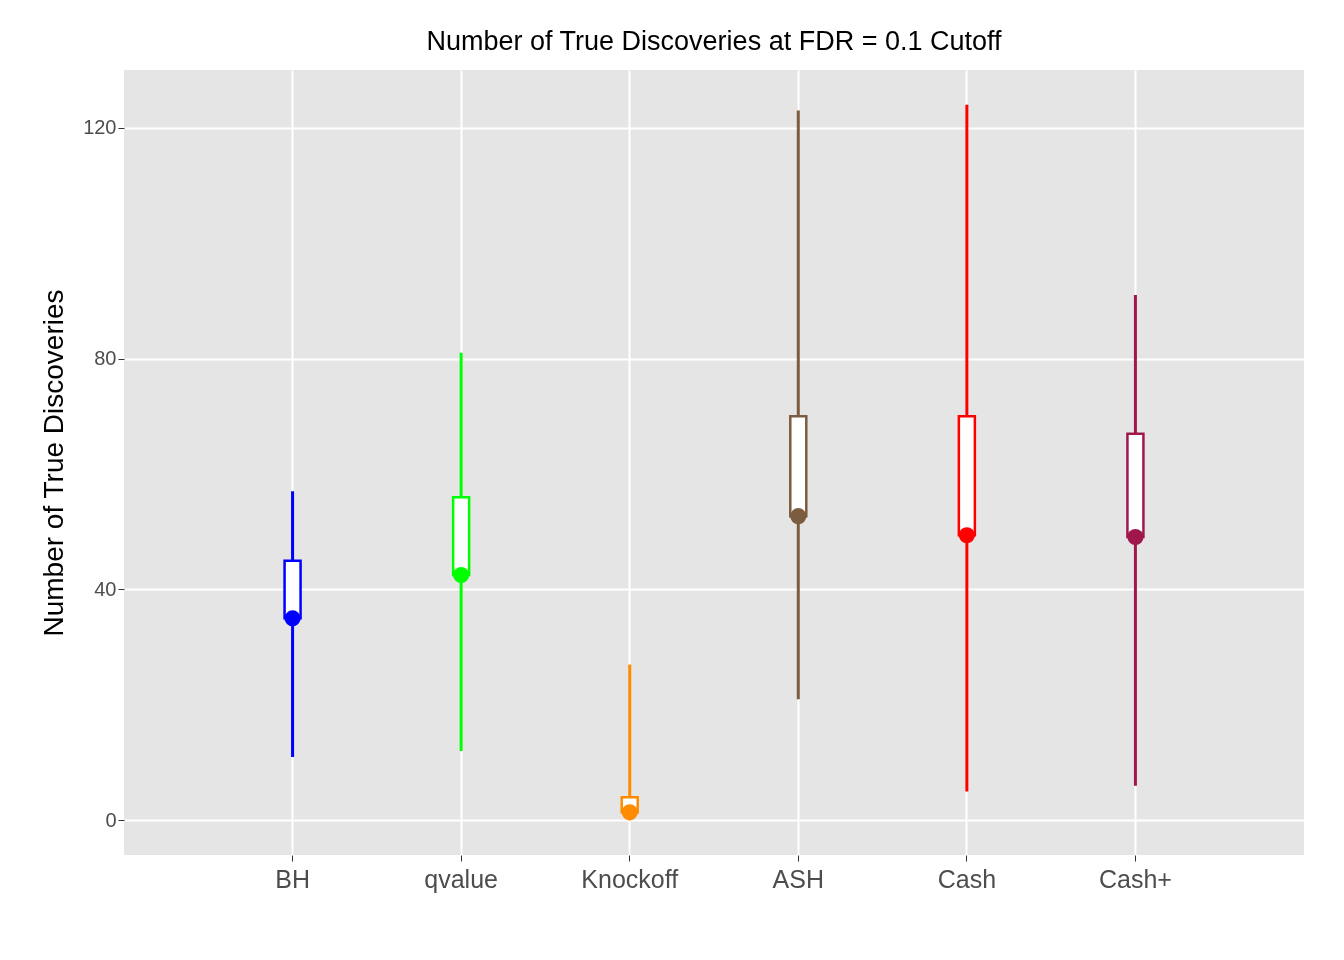 The height and width of the screenshot is (960, 1344). I want to click on y-tick-label: 0, so click(111, 819).